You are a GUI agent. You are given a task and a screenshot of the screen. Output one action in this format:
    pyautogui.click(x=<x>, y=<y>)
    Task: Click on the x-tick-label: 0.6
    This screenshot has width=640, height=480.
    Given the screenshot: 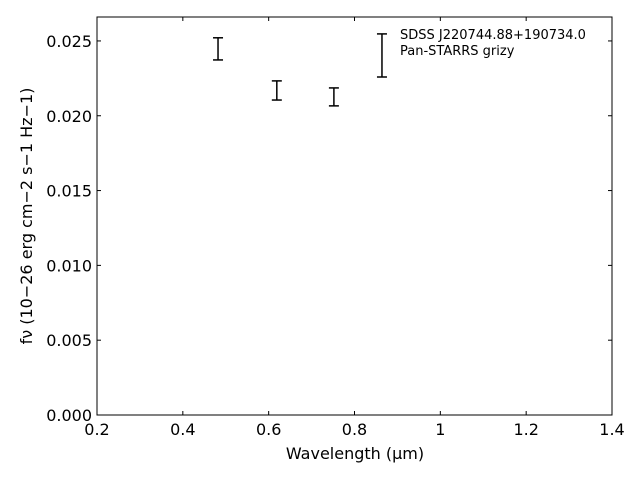 What is the action you would take?
    pyautogui.click(x=268, y=429)
    